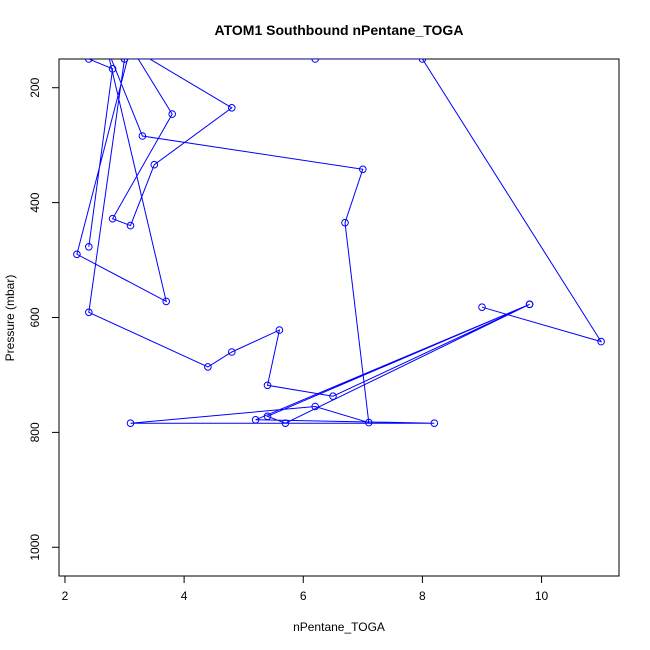 Image resolution: width=650 pixels, height=650 pixels. Describe the element at coordinates (35, 87) in the screenshot. I see `y-tick-label: 200` at that location.